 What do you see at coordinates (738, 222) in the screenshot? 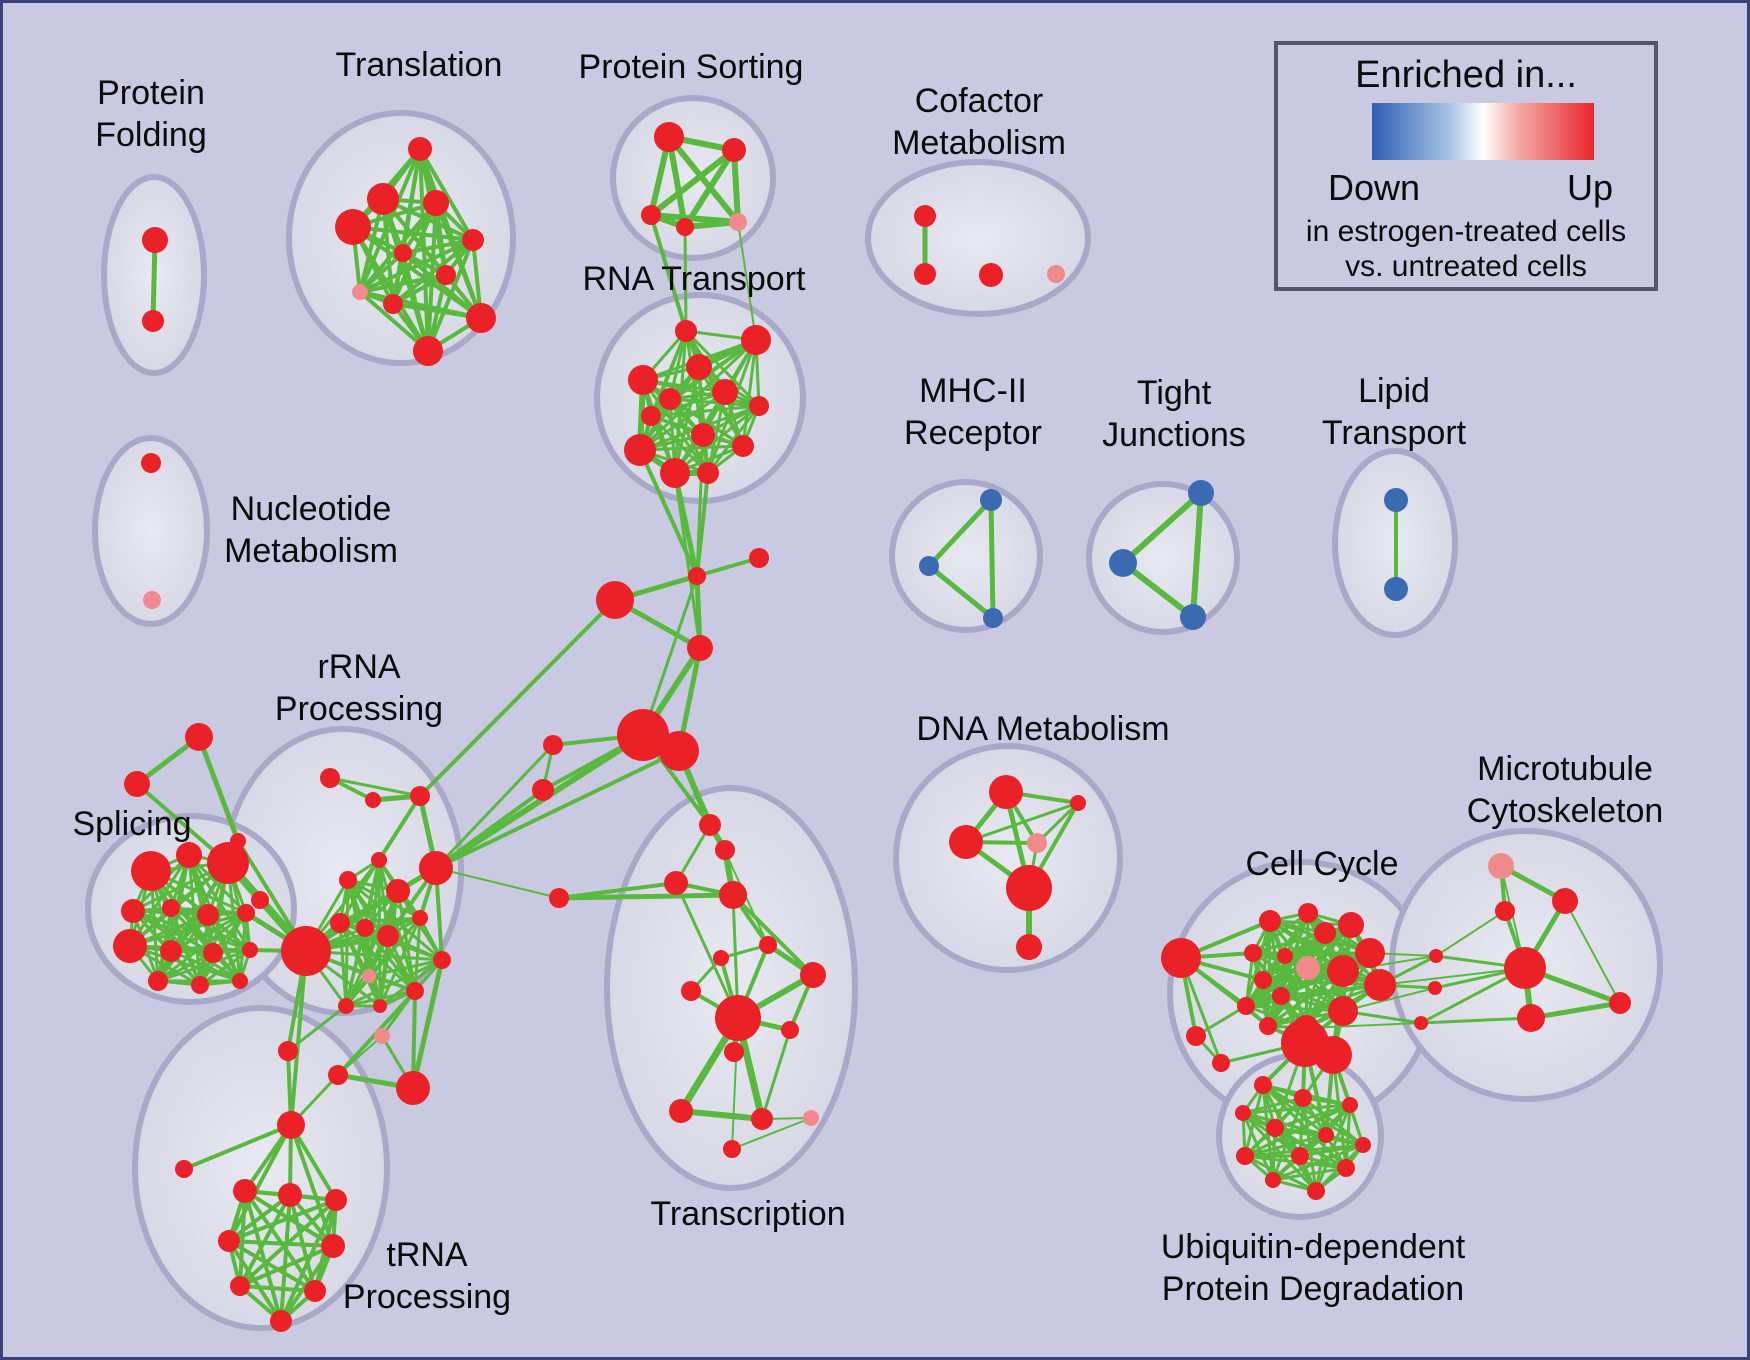
I see `node-ps5` at bounding box center [738, 222].